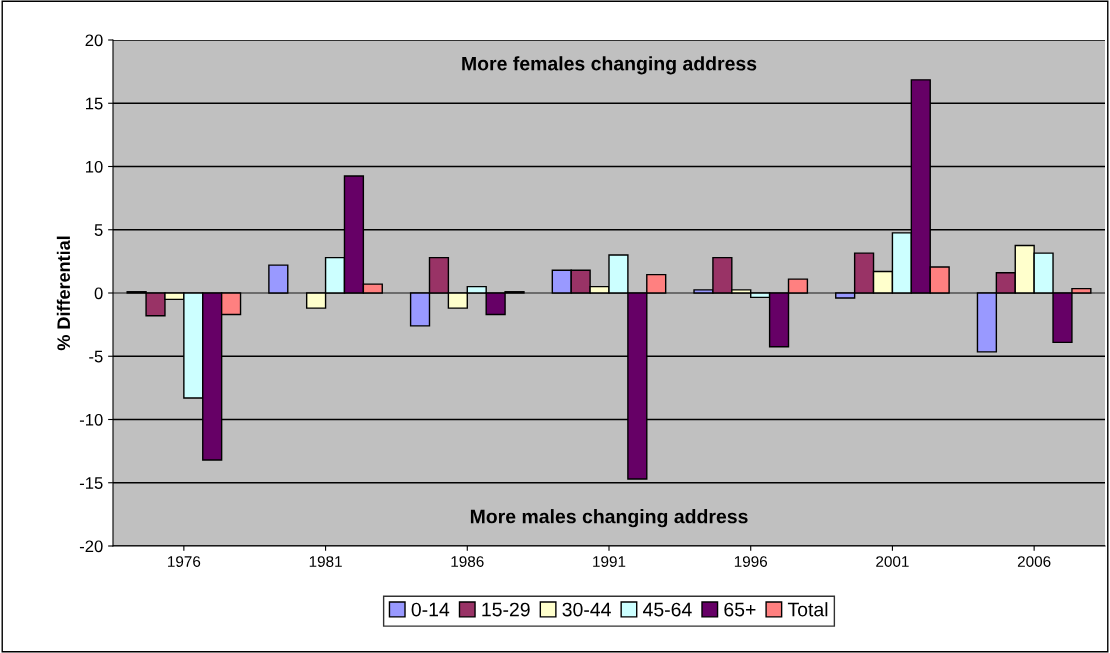 The height and width of the screenshot is (653, 1110). What do you see at coordinates (91, 419) in the screenshot?
I see `y-tick-label: -10` at bounding box center [91, 419].